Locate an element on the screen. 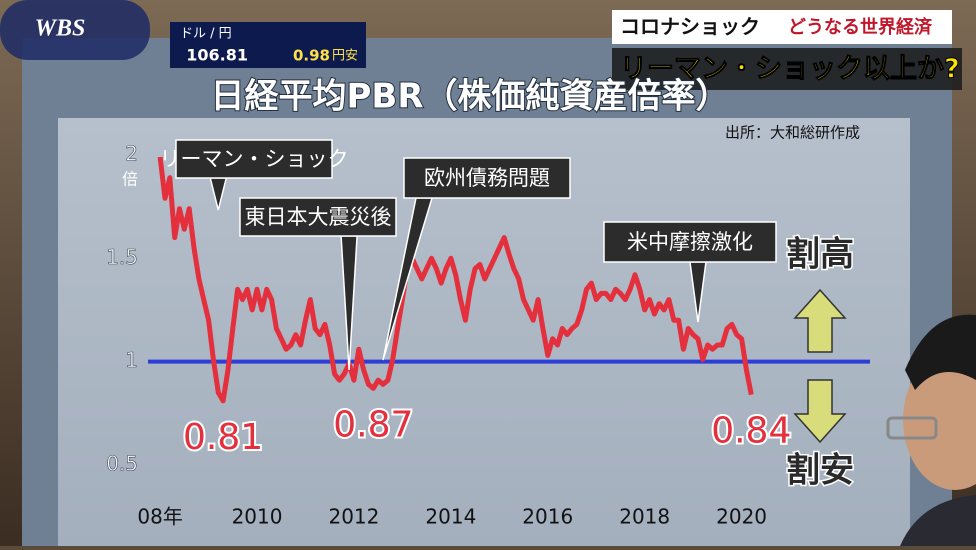 Image resolution: width=976 pixels, height=550 pixels. x-tick-label: 2010 is located at coordinates (257, 517).